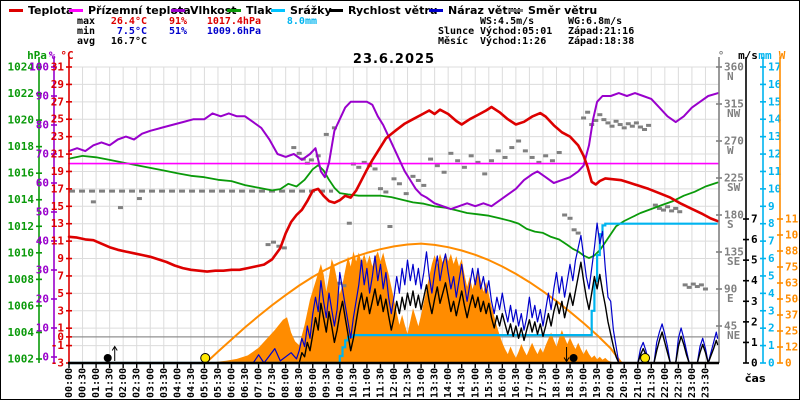  Describe the element at coordinates (462, 383) in the screenshot. I see `svg-text: 14:30` at that location.